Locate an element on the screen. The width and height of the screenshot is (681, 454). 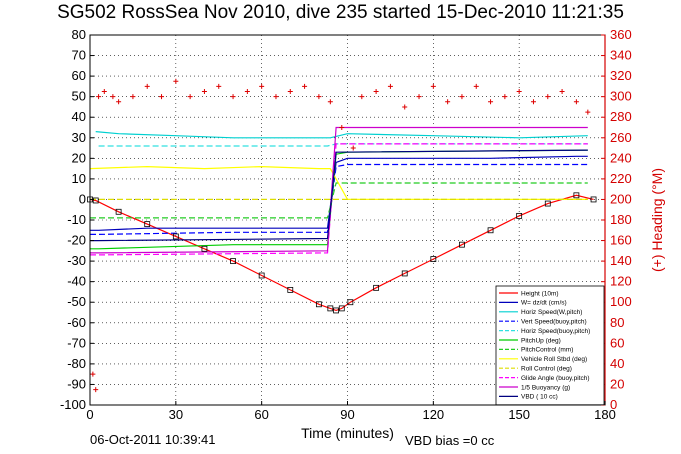
x-tick-label: 90 is located at coordinates (347, 414).